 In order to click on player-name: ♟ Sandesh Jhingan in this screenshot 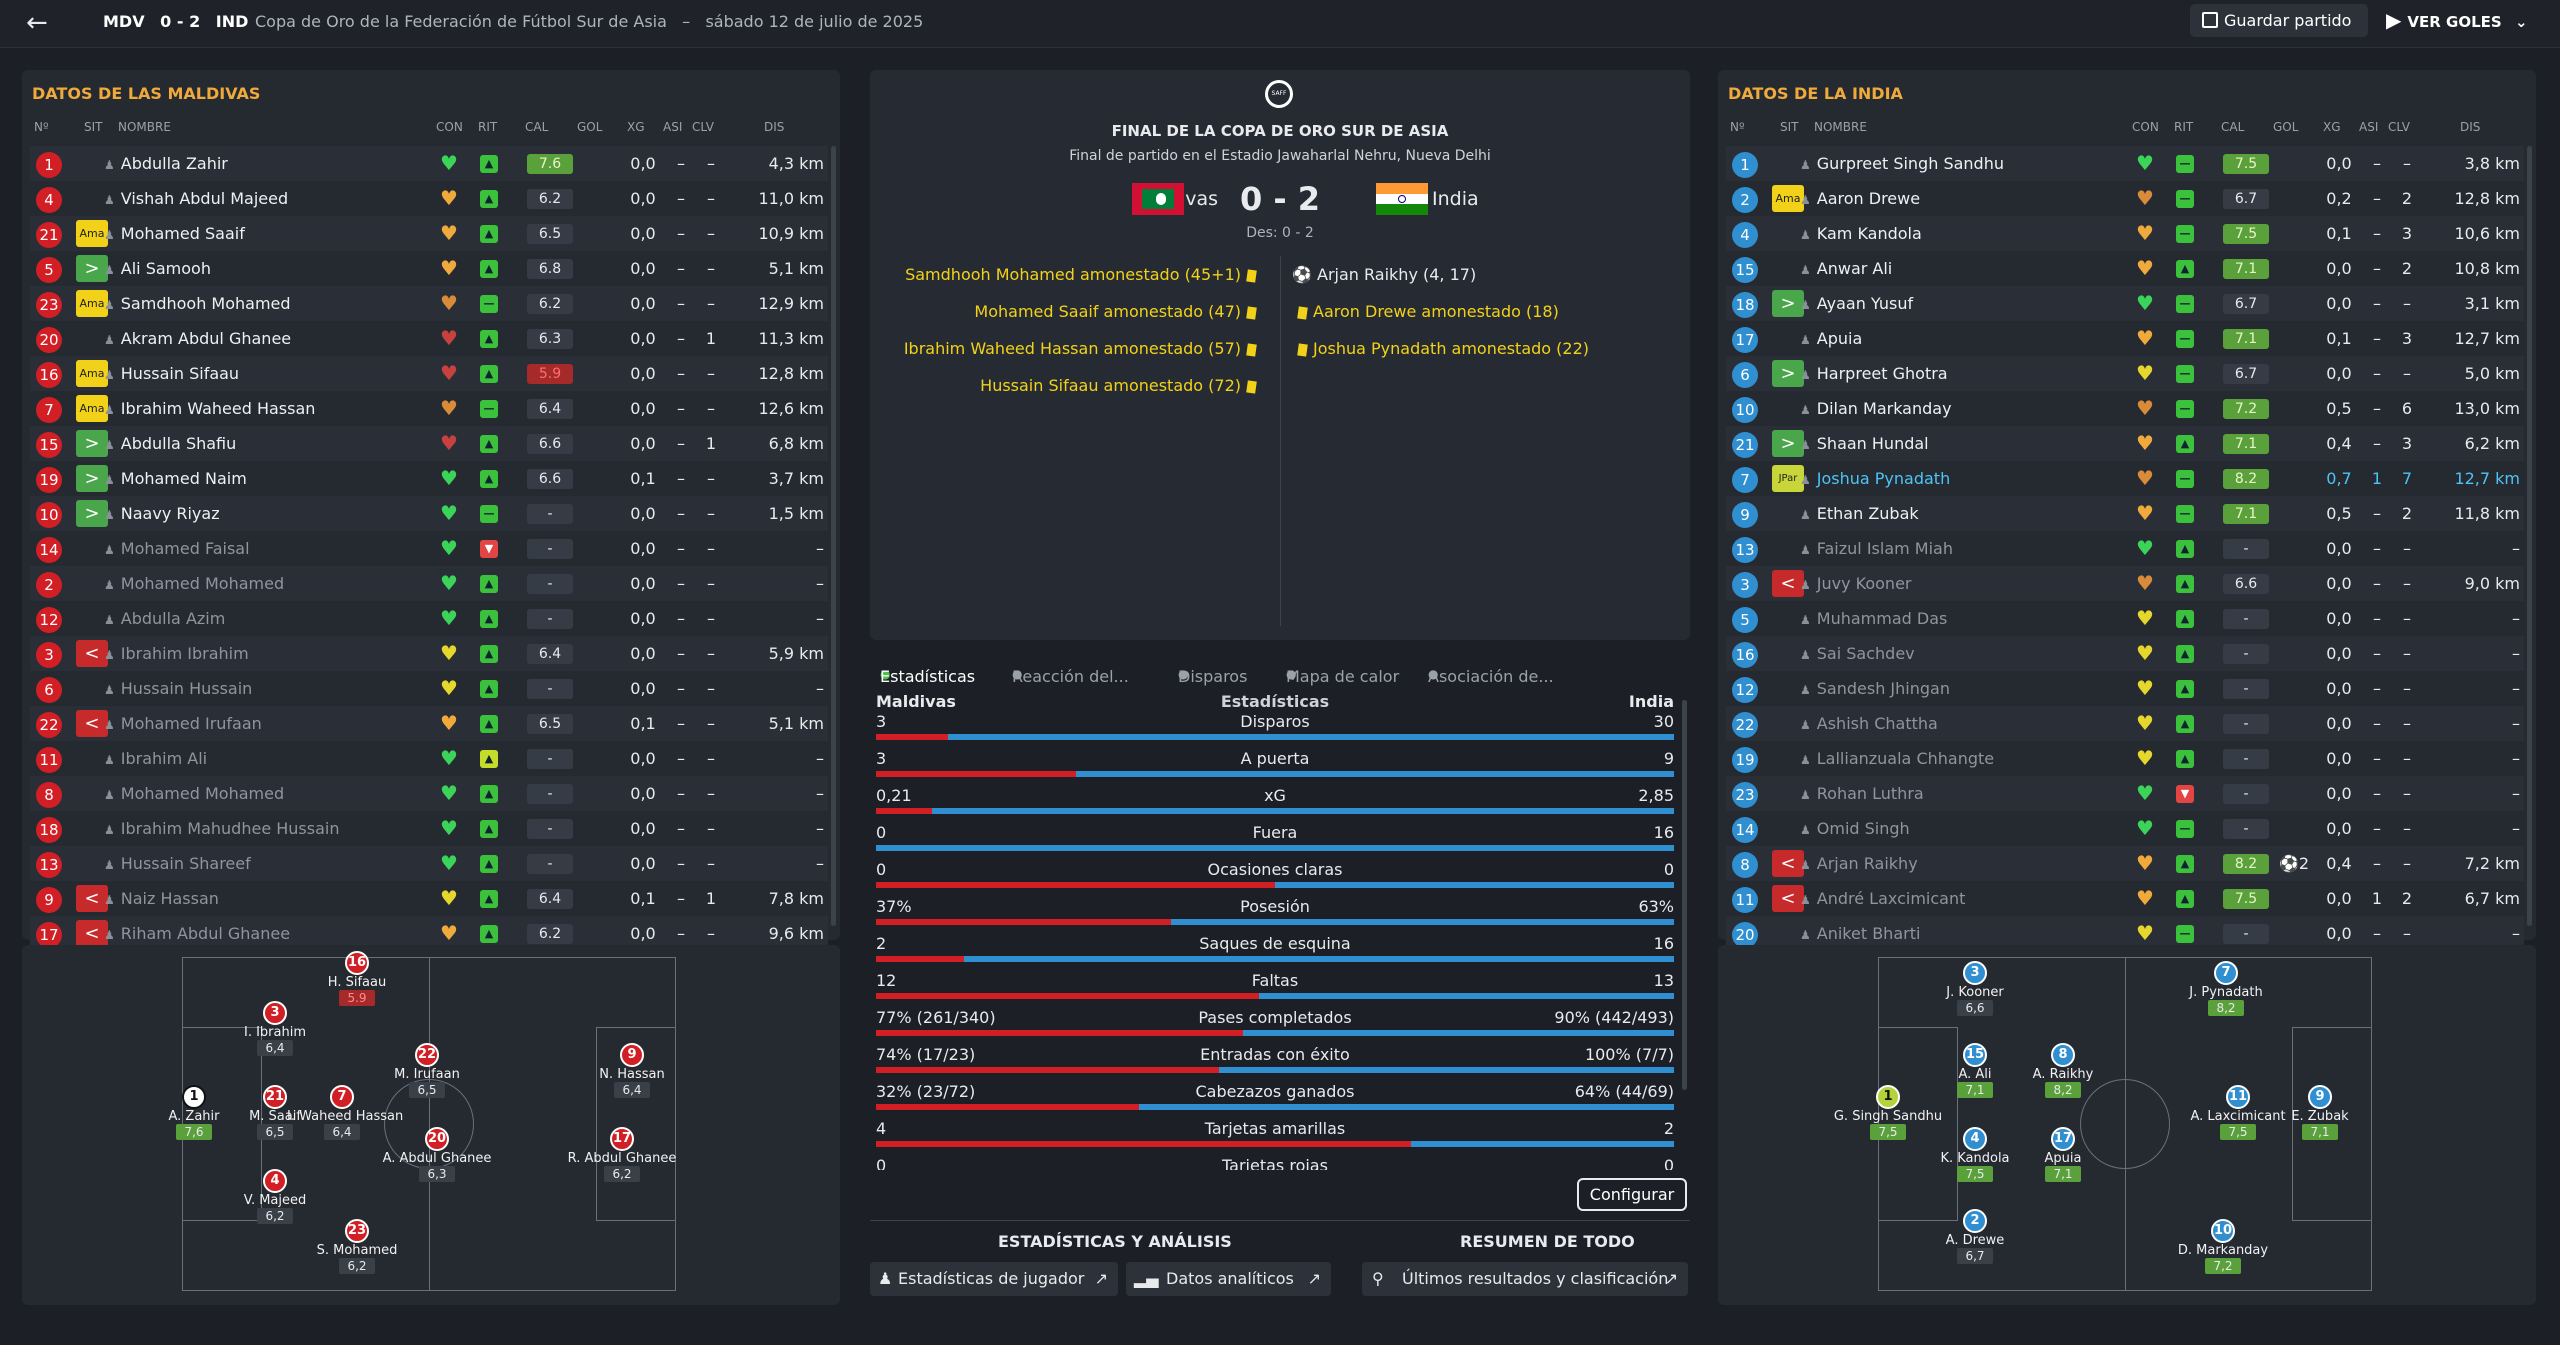, I will do `click(1875, 688)`.